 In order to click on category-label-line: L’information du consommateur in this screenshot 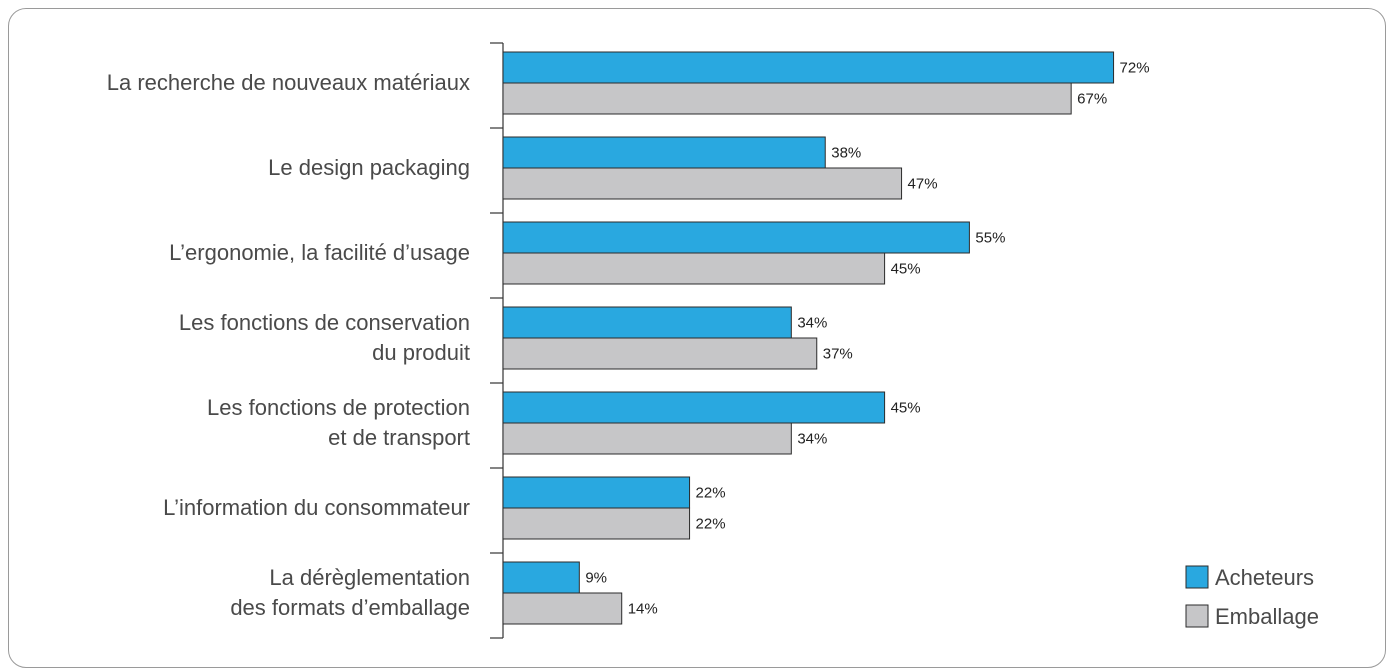, I will do `click(316, 507)`.